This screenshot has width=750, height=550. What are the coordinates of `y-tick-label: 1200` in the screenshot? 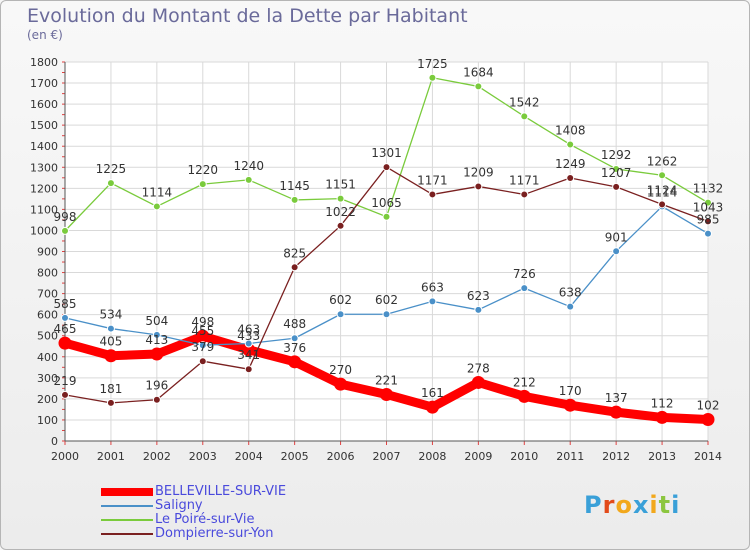 It's located at (44, 188).